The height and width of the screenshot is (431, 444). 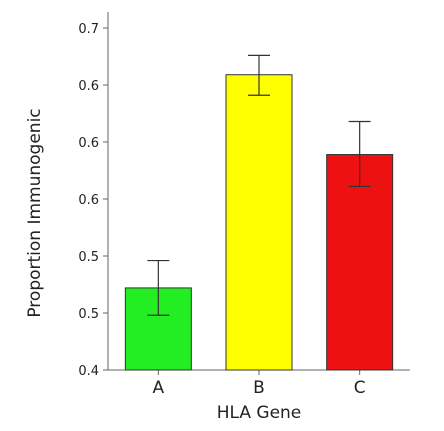 What do you see at coordinates (259, 388) in the screenshot?
I see `x-tick-label: B` at bounding box center [259, 388].